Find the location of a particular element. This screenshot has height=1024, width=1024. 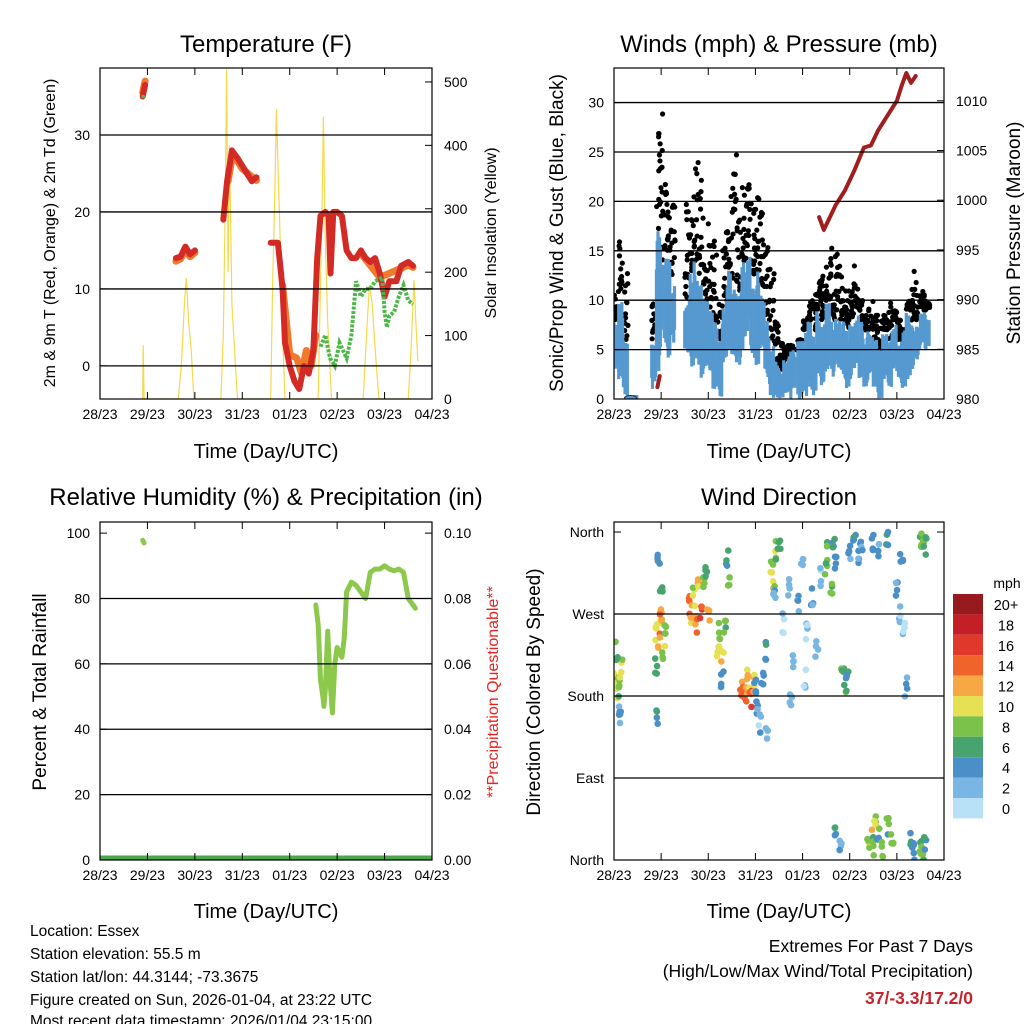

winds-plot-area is located at coordinates (773, 235).